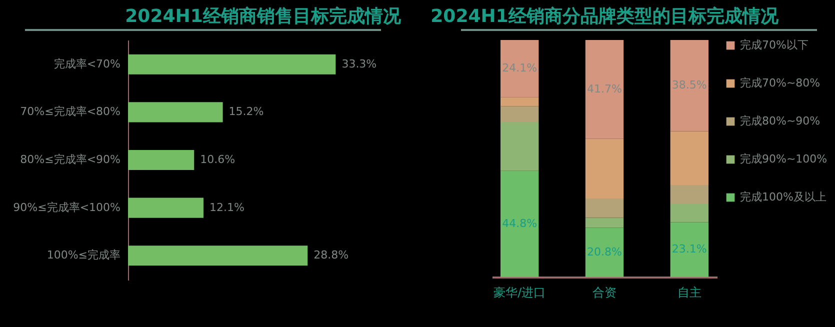 Image resolution: width=835 pixels, height=327 pixels. What do you see at coordinates (331, 255) in the screenshot?
I see `data-label: 28.8%` at bounding box center [331, 255].